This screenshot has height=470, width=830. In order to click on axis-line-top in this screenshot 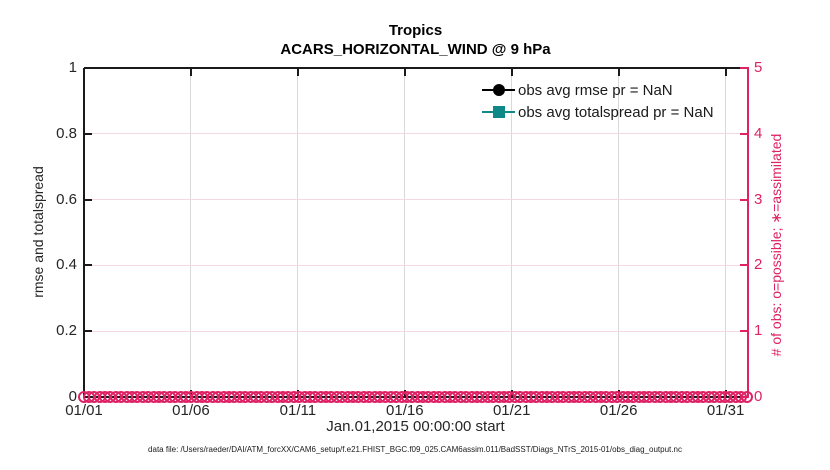, I will do `click(416, 68)`.